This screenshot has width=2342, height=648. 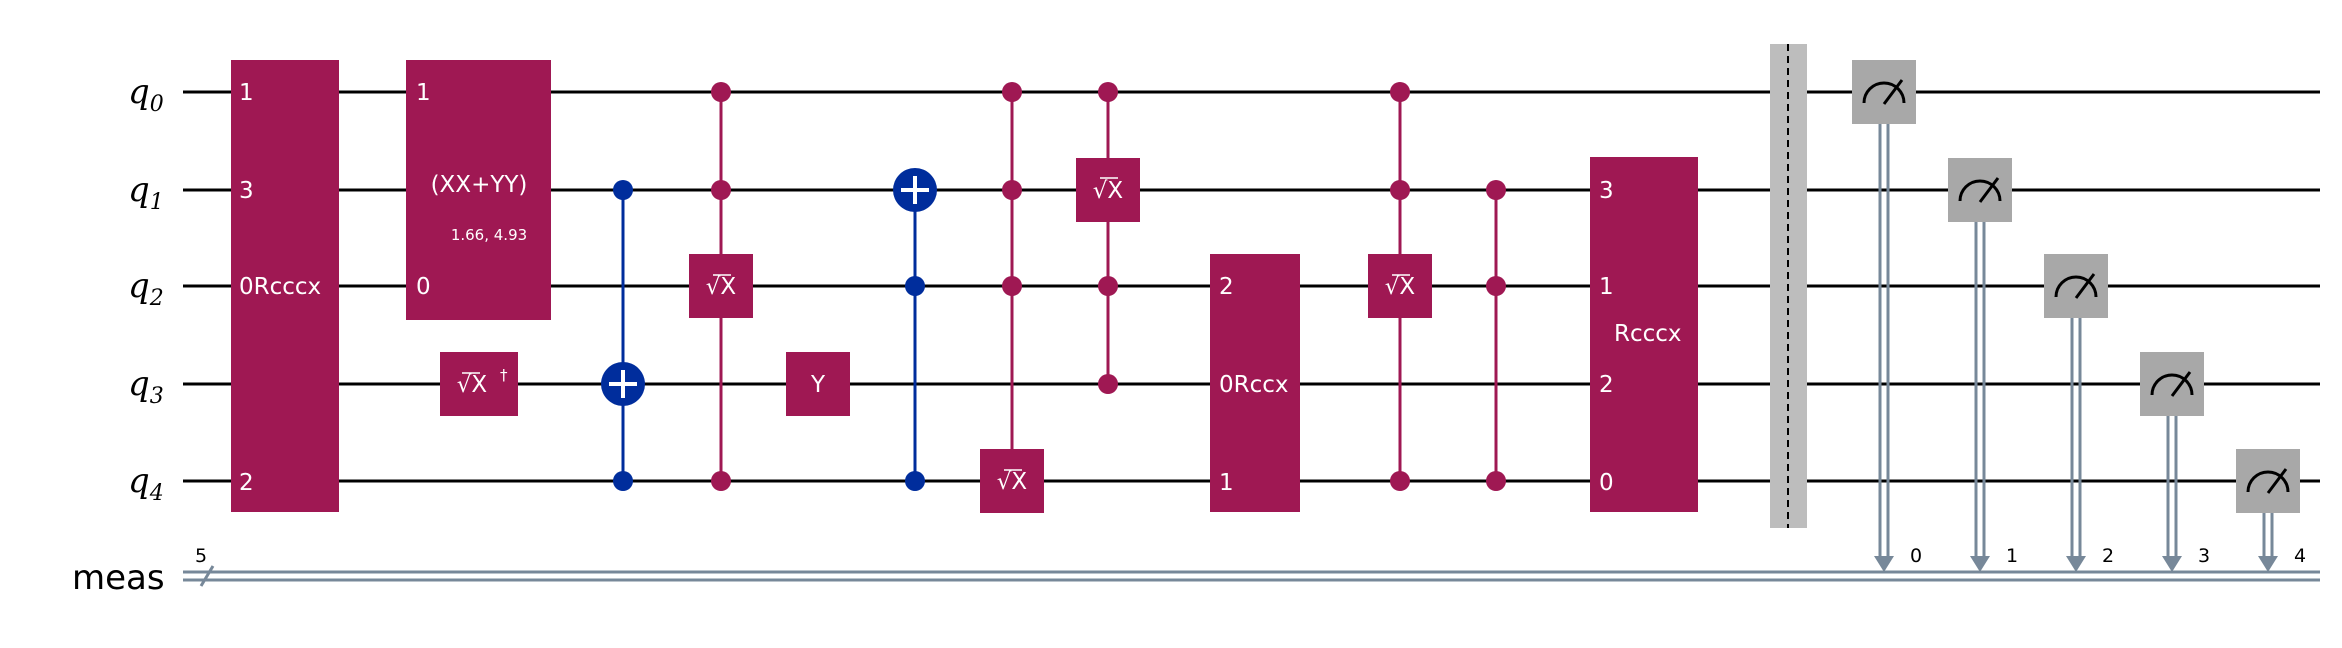 What do you see at coordinates (1251, 566) in the screenshot?
I see `classical-wire: 5` at bounding box center [1251, 566].